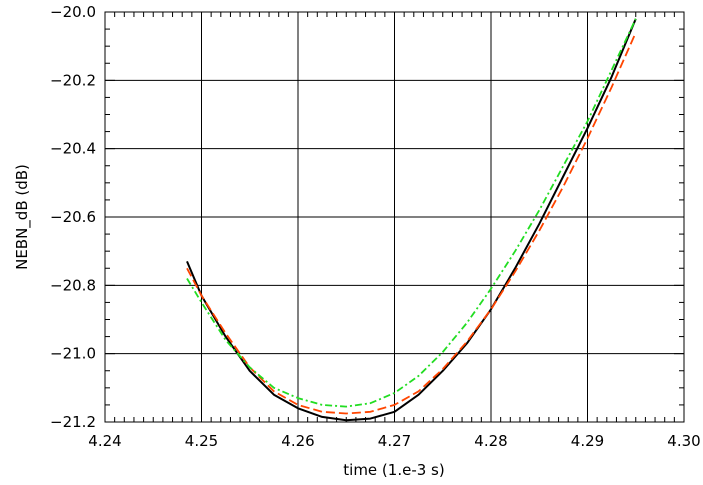  I want to click on x-tick-label: 4.29, so click(587, 441).